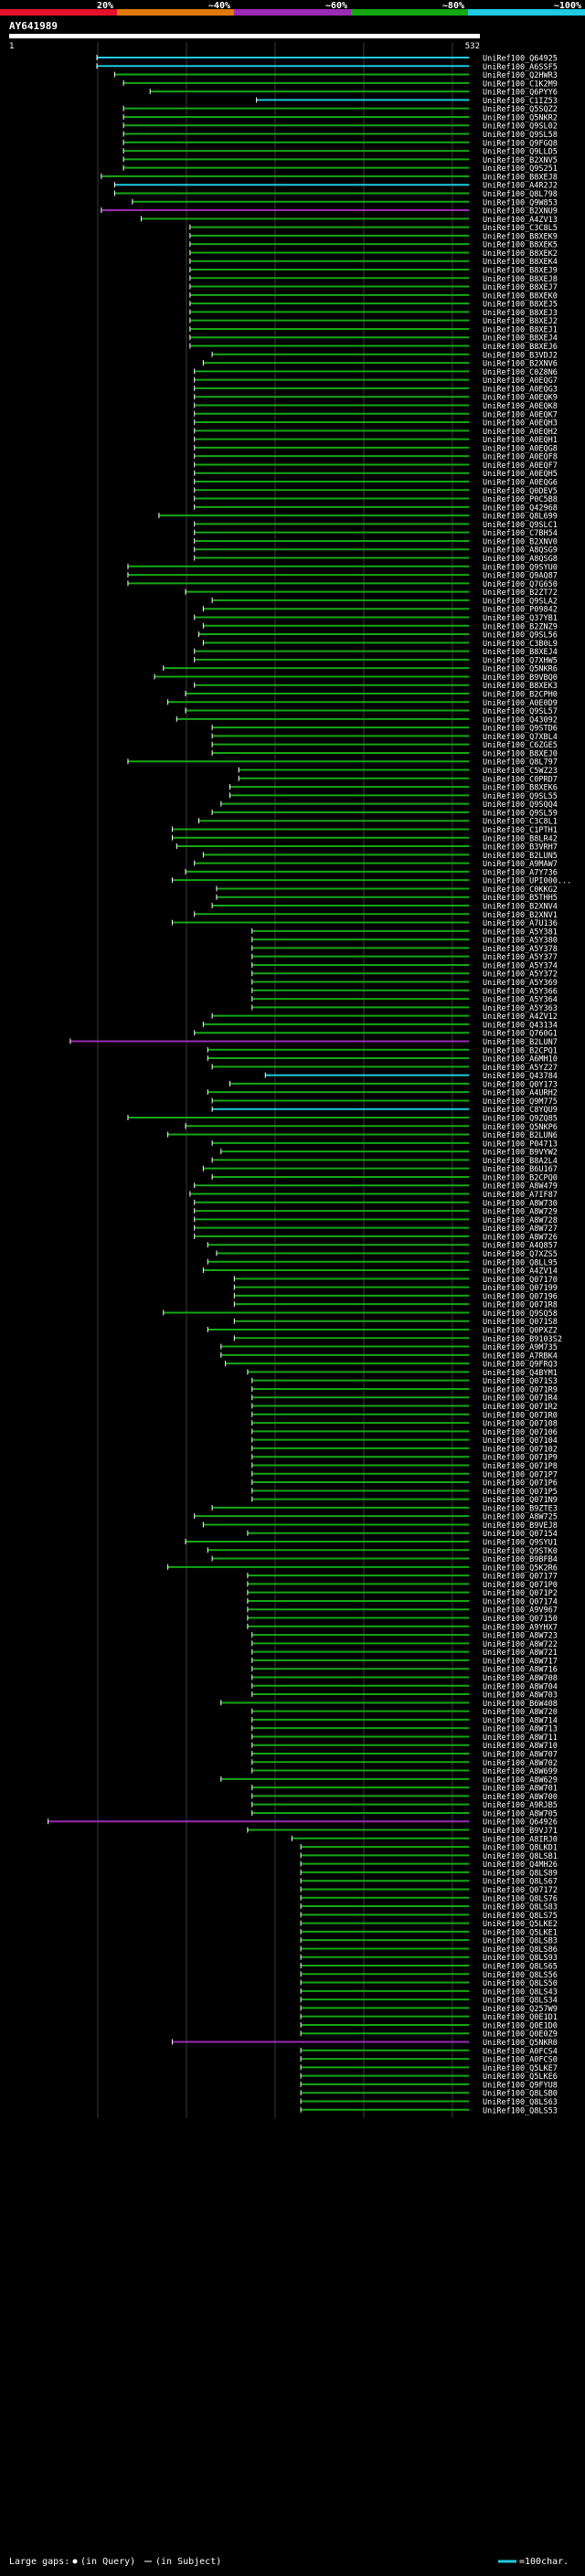  Describe the element at coordinates (376, 432) in the screenshot. I see `hit-row: UniRef100_A0EQH2` at that location.